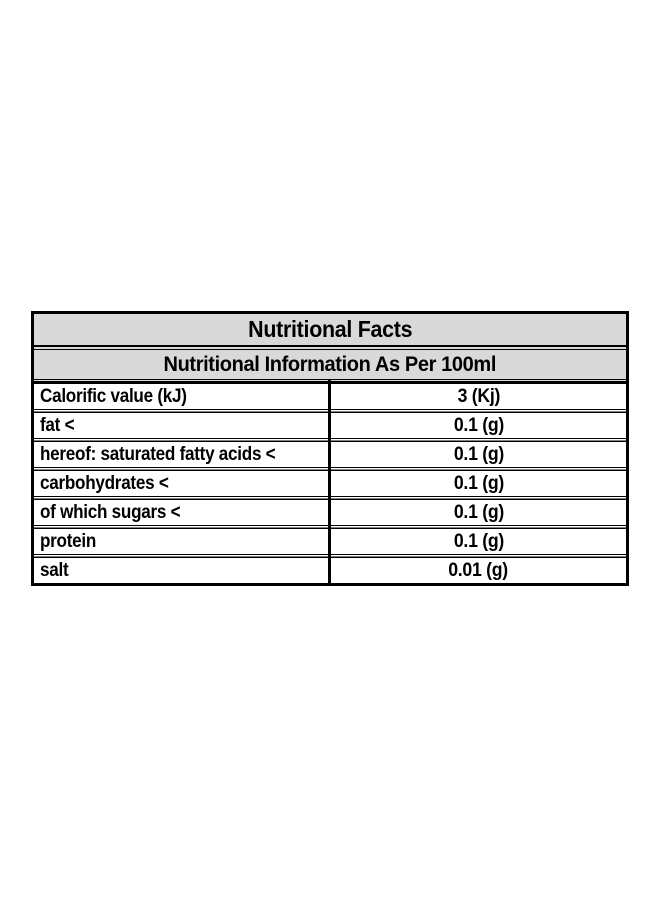 Image resolution: width=660 pixels, height=900 pixels. I want to click on row-label: protein, so click(68, 541).